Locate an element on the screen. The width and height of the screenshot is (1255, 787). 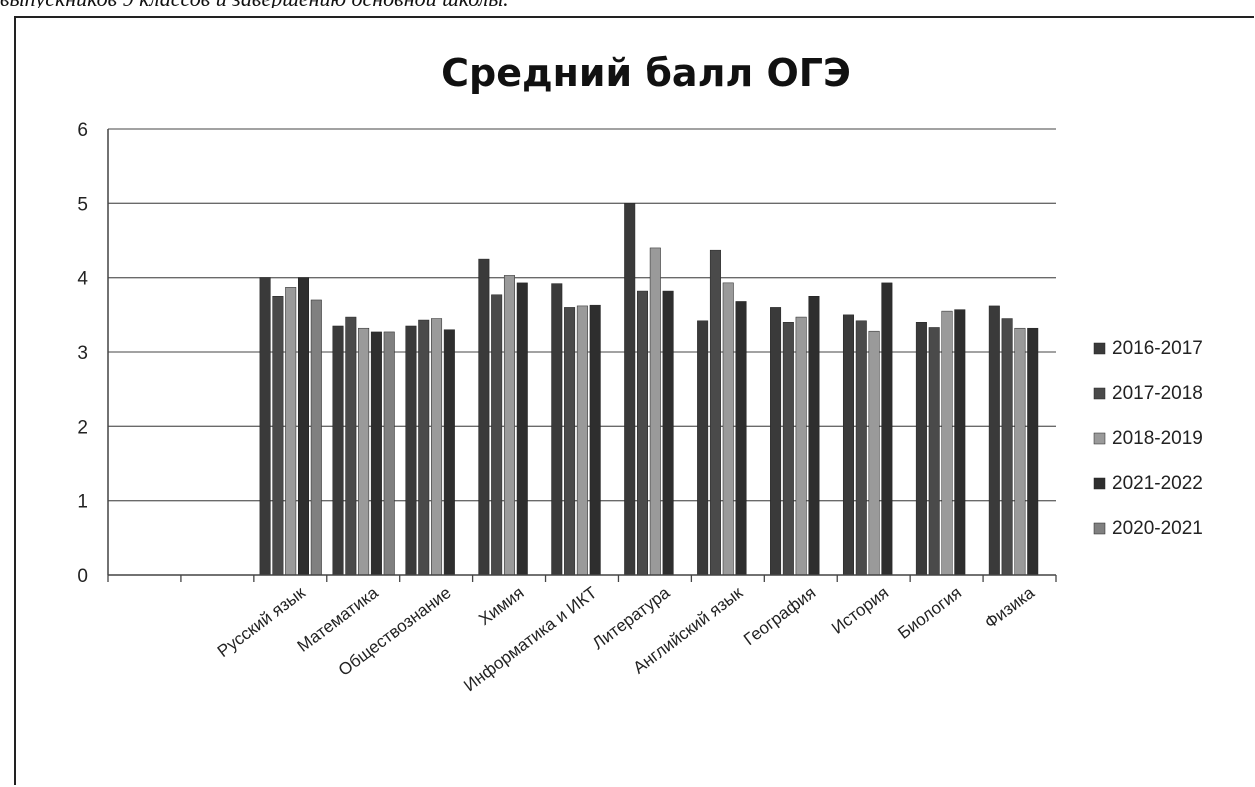
y-tick-label: 2 is located at coordinates (82, 427).